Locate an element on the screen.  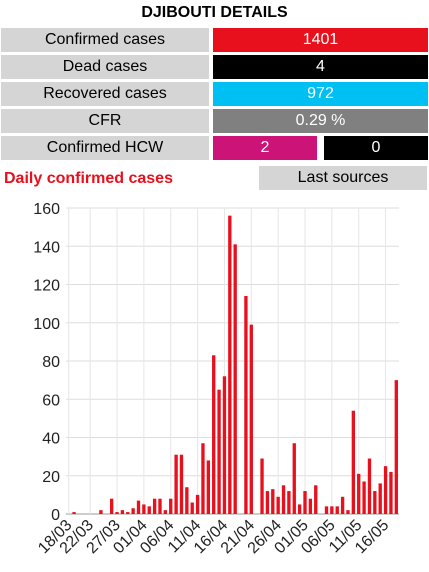
confirmed-cases-value: 1401 is located at coordinates (320, 40).